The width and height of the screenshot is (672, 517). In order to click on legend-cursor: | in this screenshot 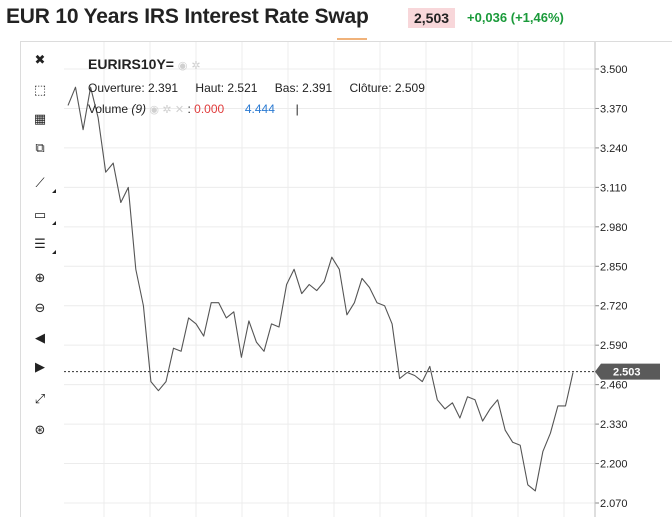, I will do `click(297, 109)`.